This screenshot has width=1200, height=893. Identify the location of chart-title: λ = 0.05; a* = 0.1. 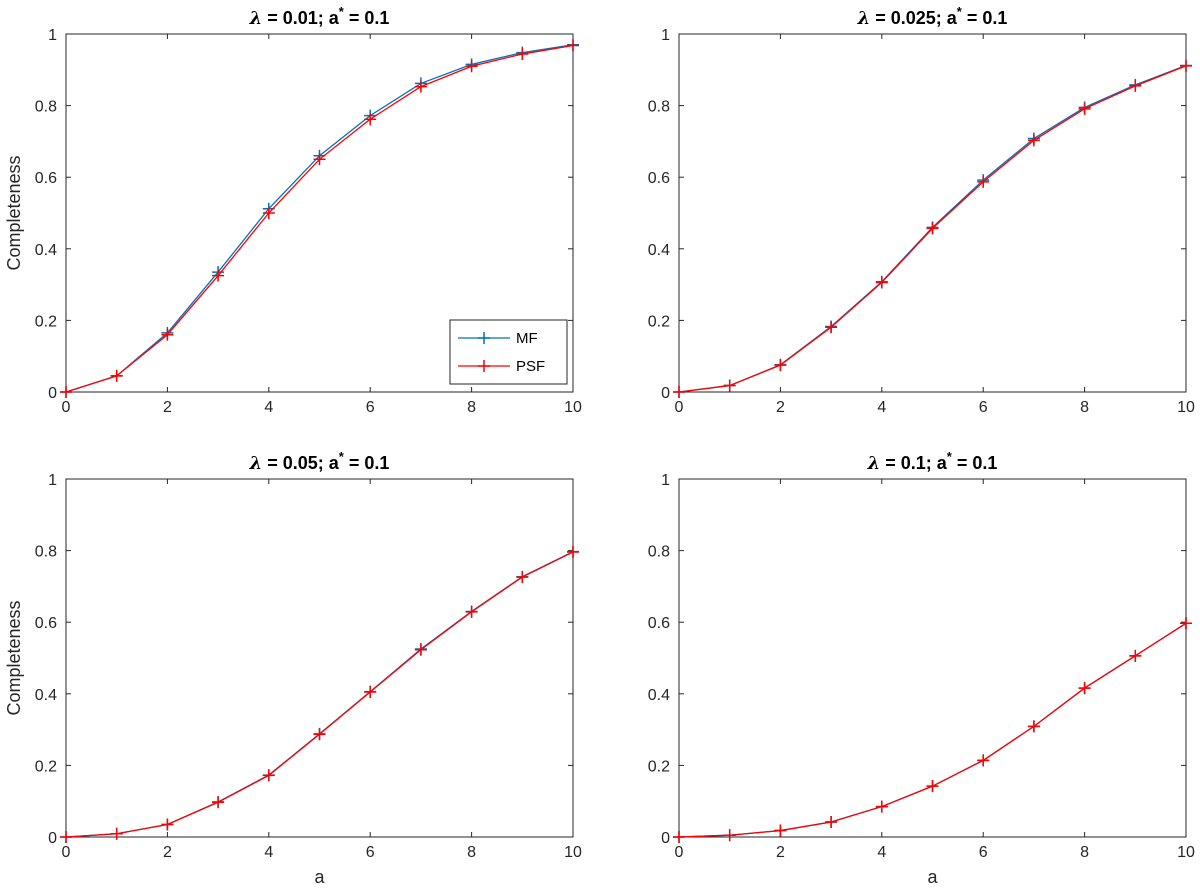
(319, 461).